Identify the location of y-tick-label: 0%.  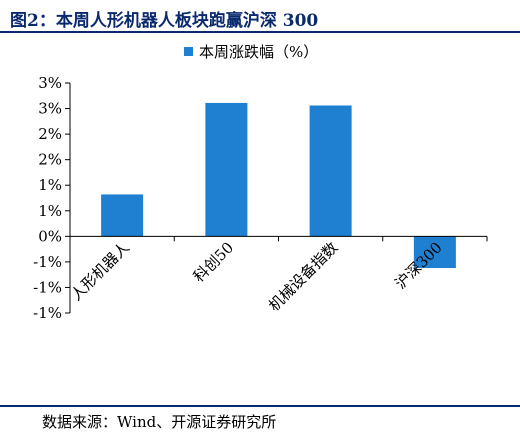
(50, 236).